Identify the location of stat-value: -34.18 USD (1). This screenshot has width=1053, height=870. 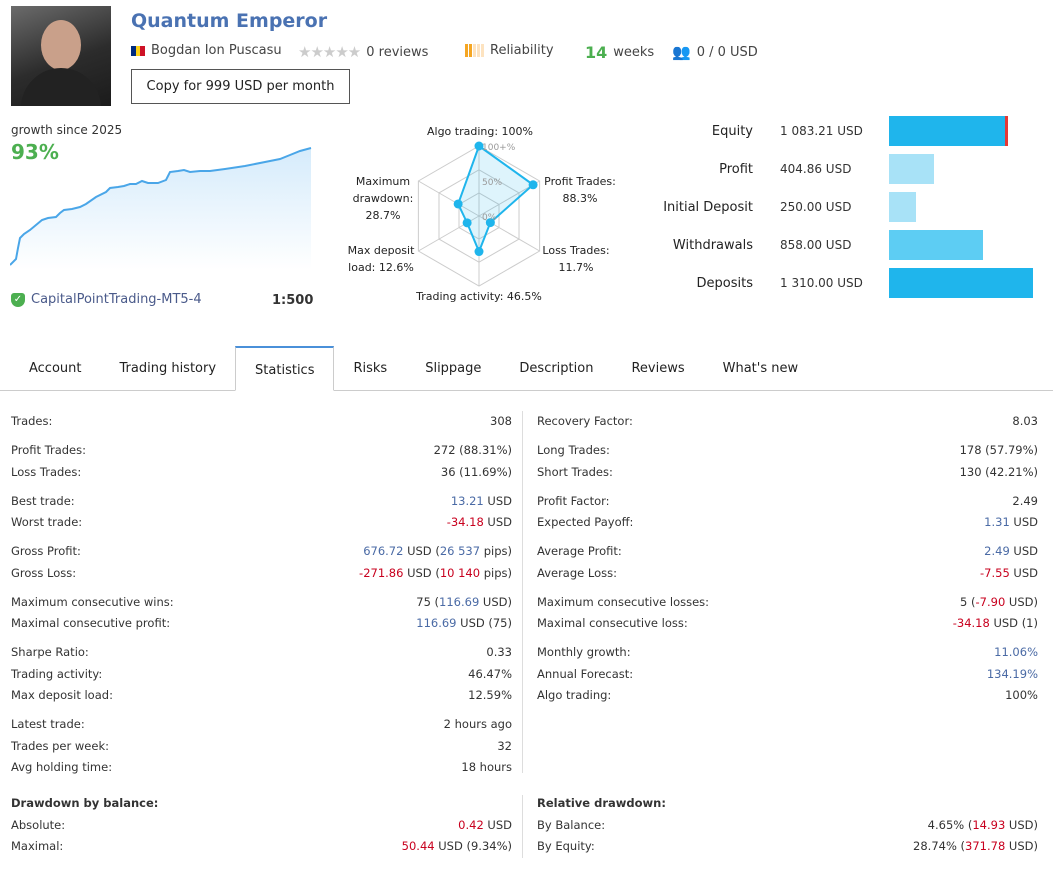
(995, 624).